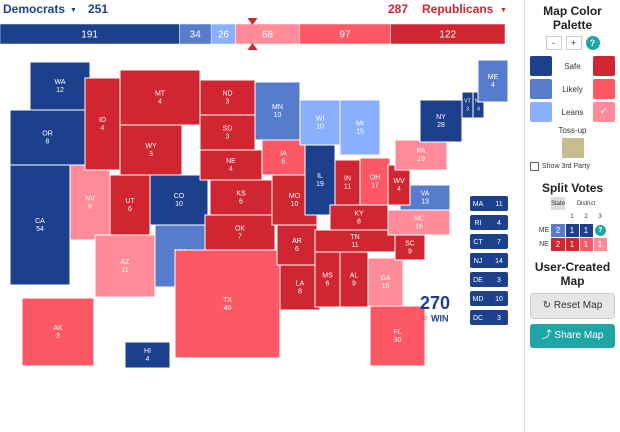 The width and height of the screenshot is (620, 432). What do you see at coordinates (425, 319) in the screenshot?
I see `logo-small: to` at bounding box center [425, 319].